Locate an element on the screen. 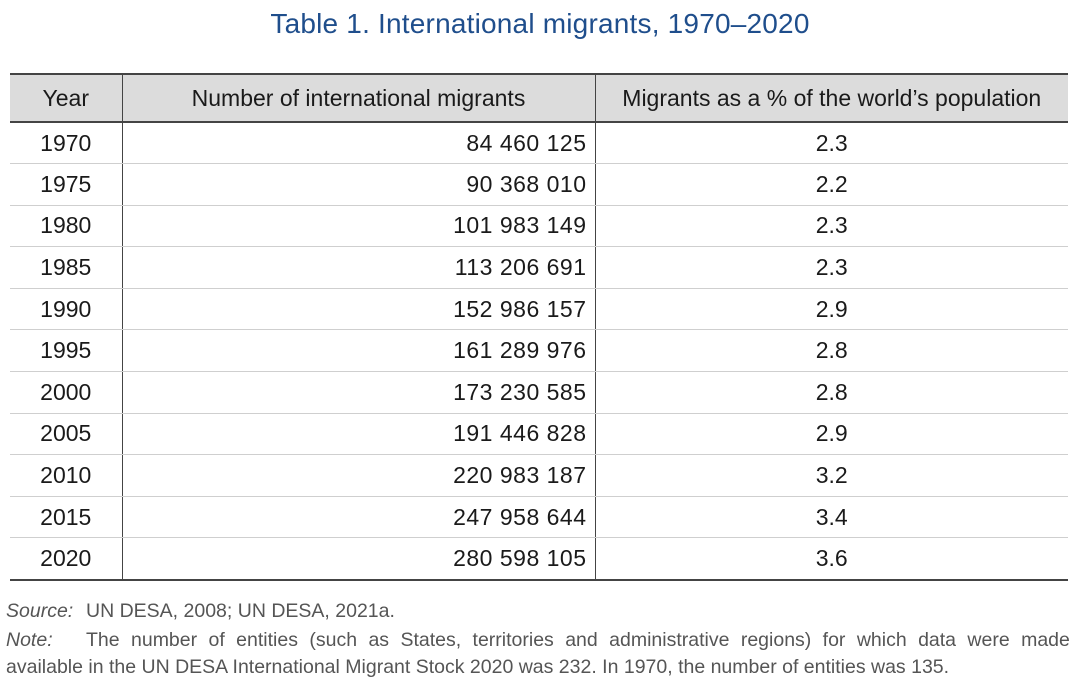  note-word: were is located at coordinates (988, 640).